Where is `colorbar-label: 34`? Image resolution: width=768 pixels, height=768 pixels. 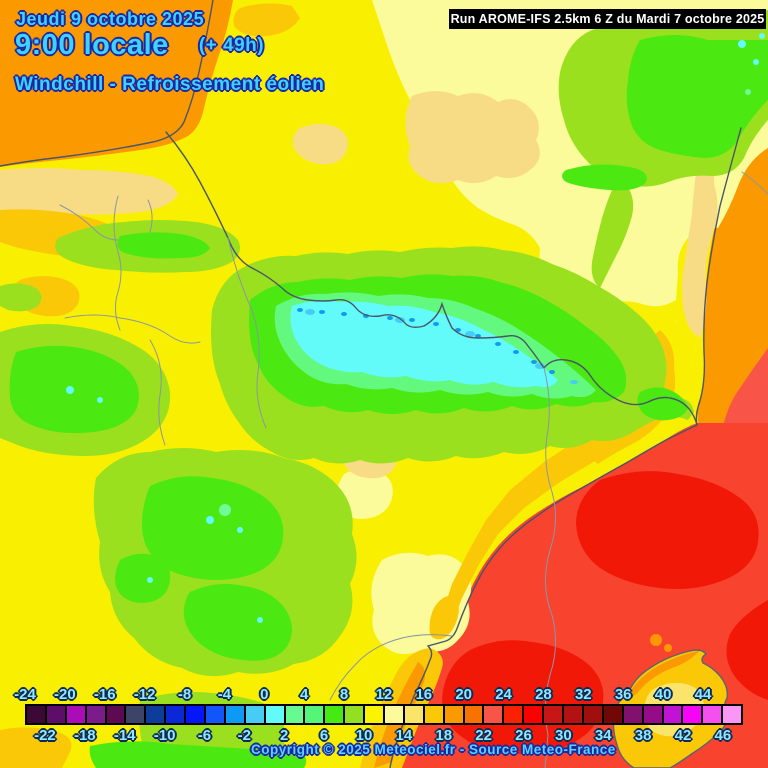 colorbar-label: 34 is located at coordinates (603, 735).